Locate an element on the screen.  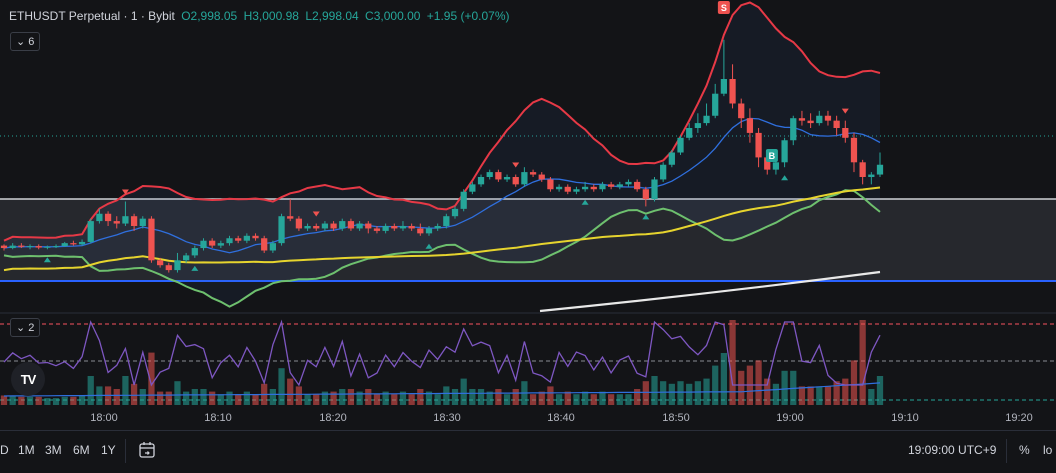
change-value: +1.95 (+0.07%) is located at coordinates (468, 16).